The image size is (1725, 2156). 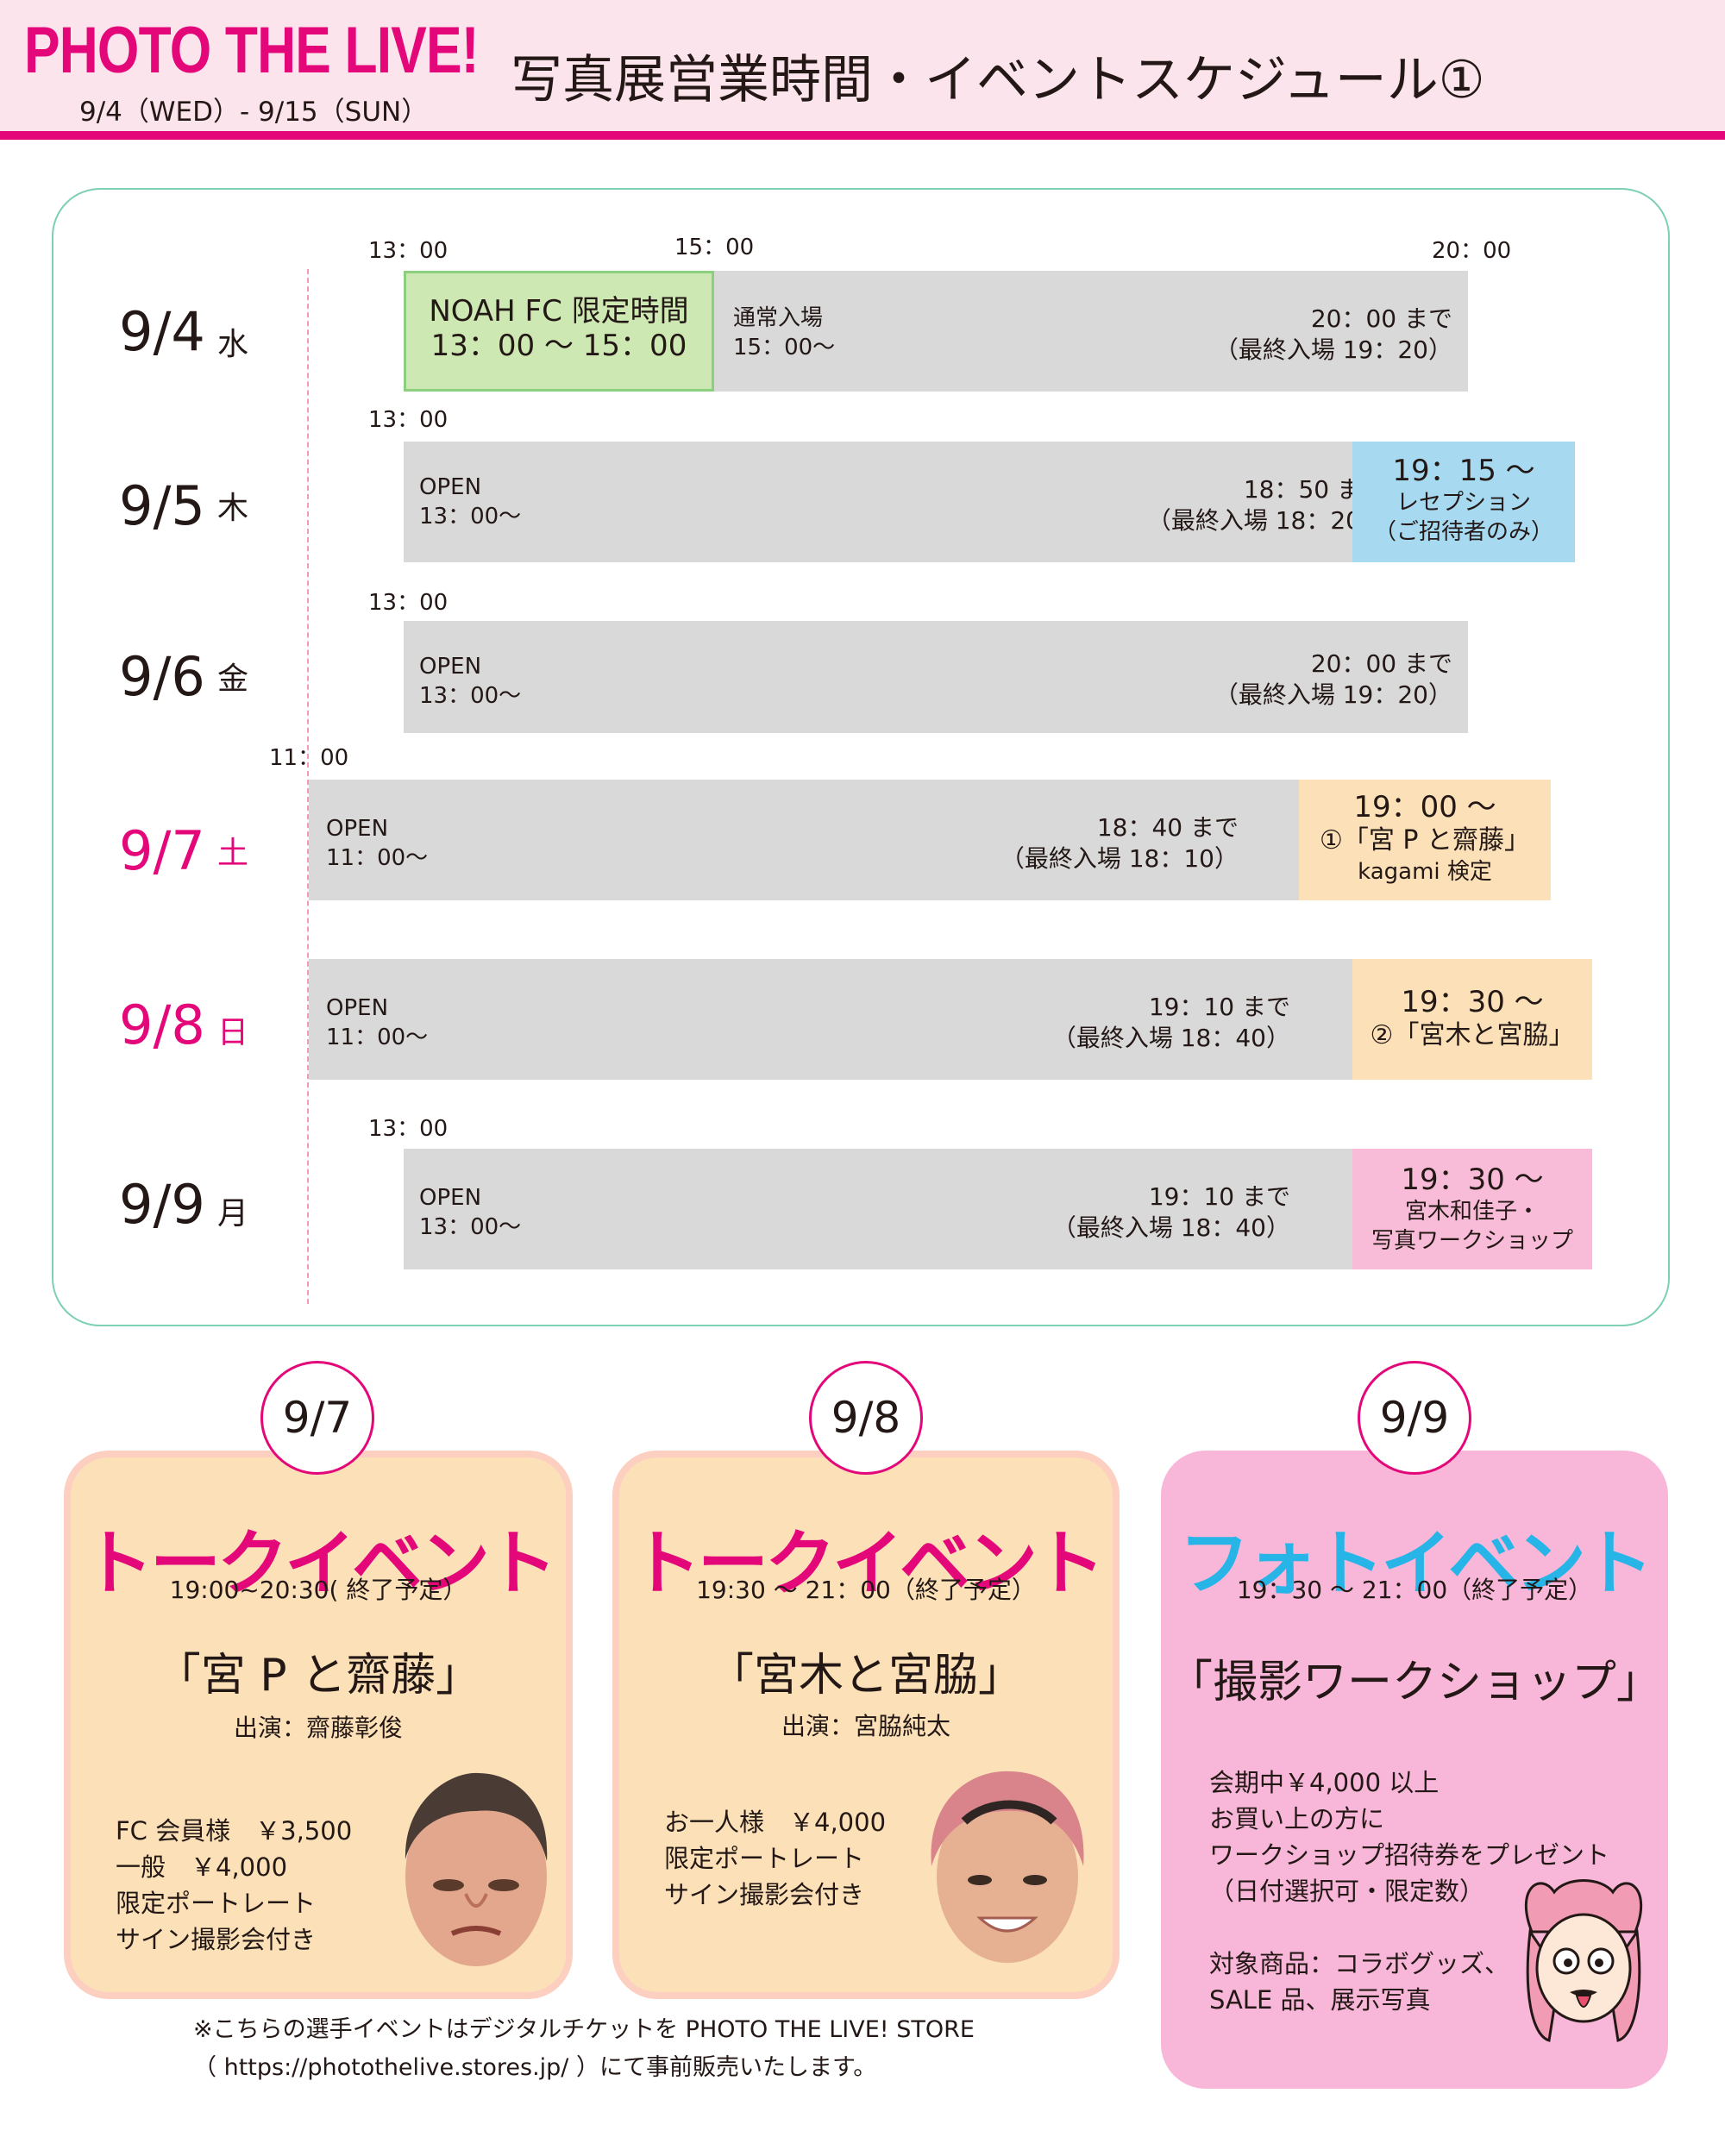 I want to click on event-time: 19：15 〜, so click(x=1463, y=471).